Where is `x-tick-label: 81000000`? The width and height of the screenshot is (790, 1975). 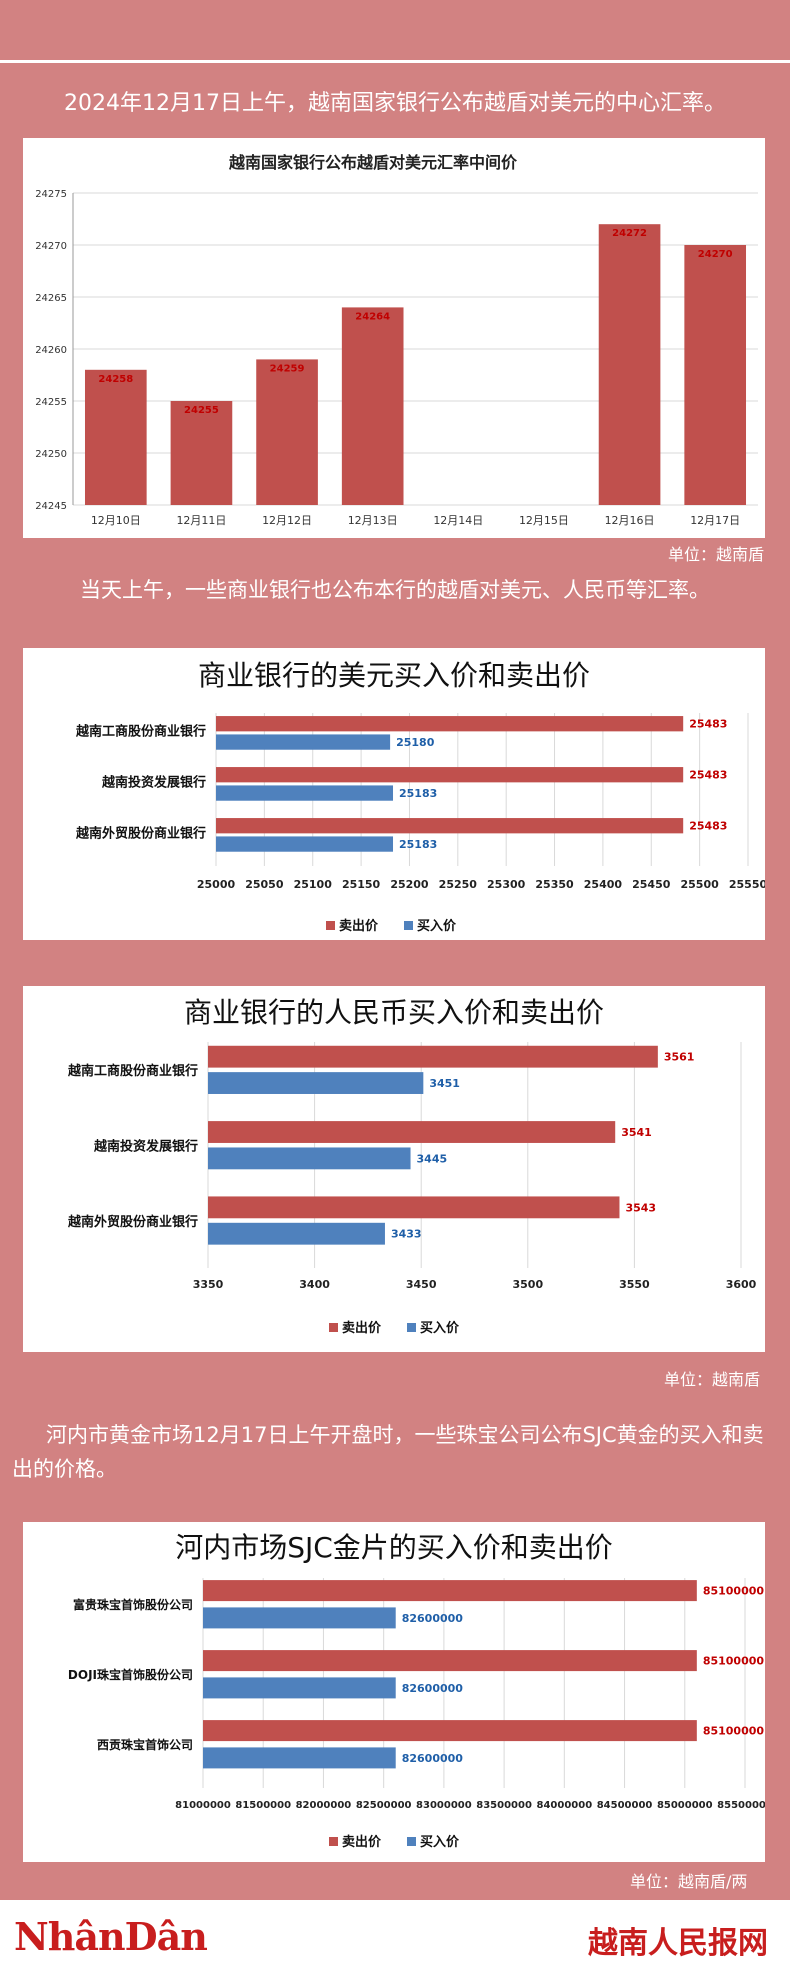 x-tick-label: 81000000 is located at coordinates (203, 1805).